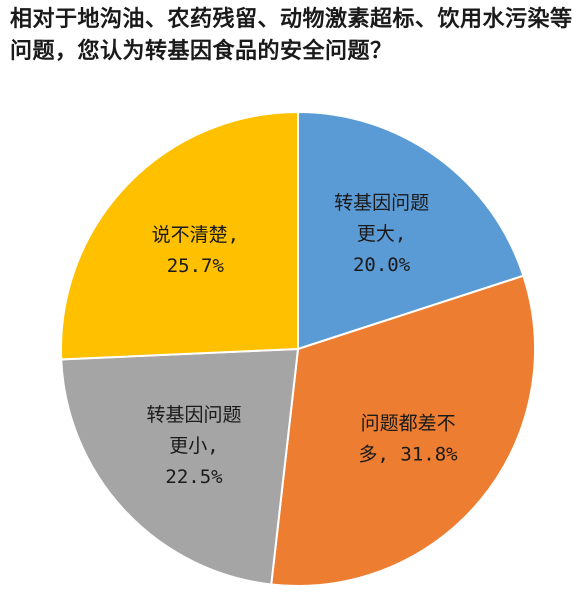  I want to click on slice-label-2: 问题都差不多, 31.8%, so click(409, 438).